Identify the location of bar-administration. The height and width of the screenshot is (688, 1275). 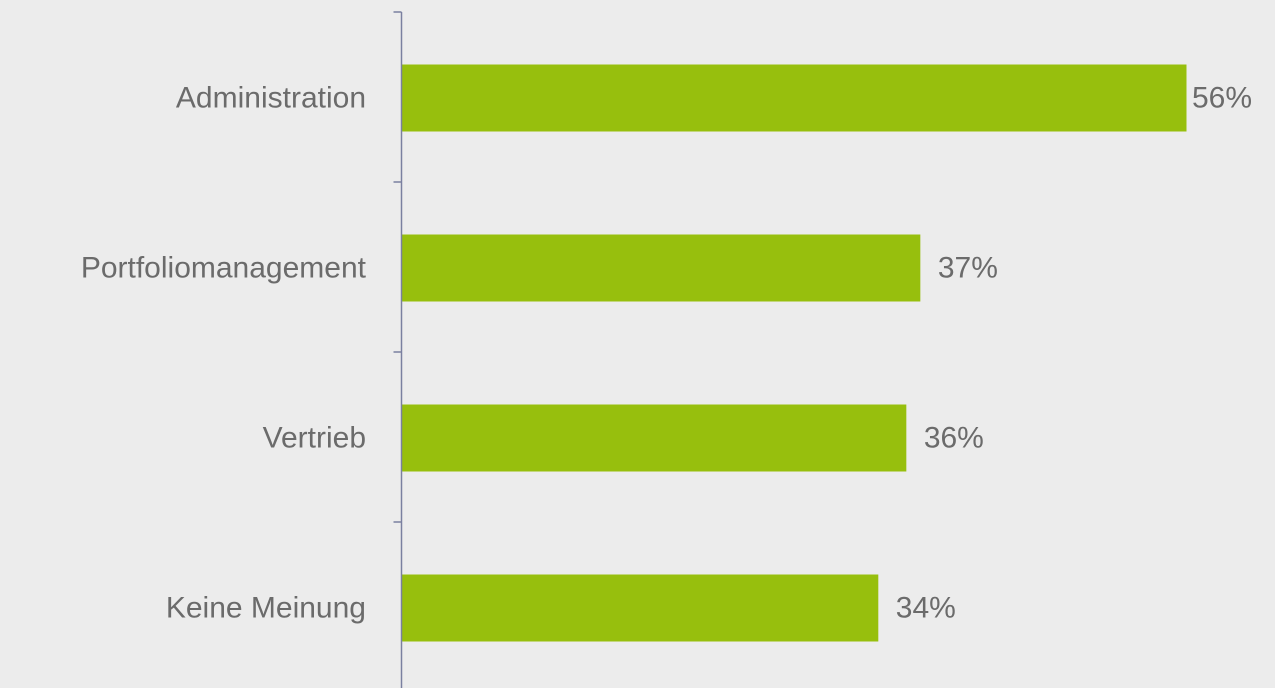
(794, 98).